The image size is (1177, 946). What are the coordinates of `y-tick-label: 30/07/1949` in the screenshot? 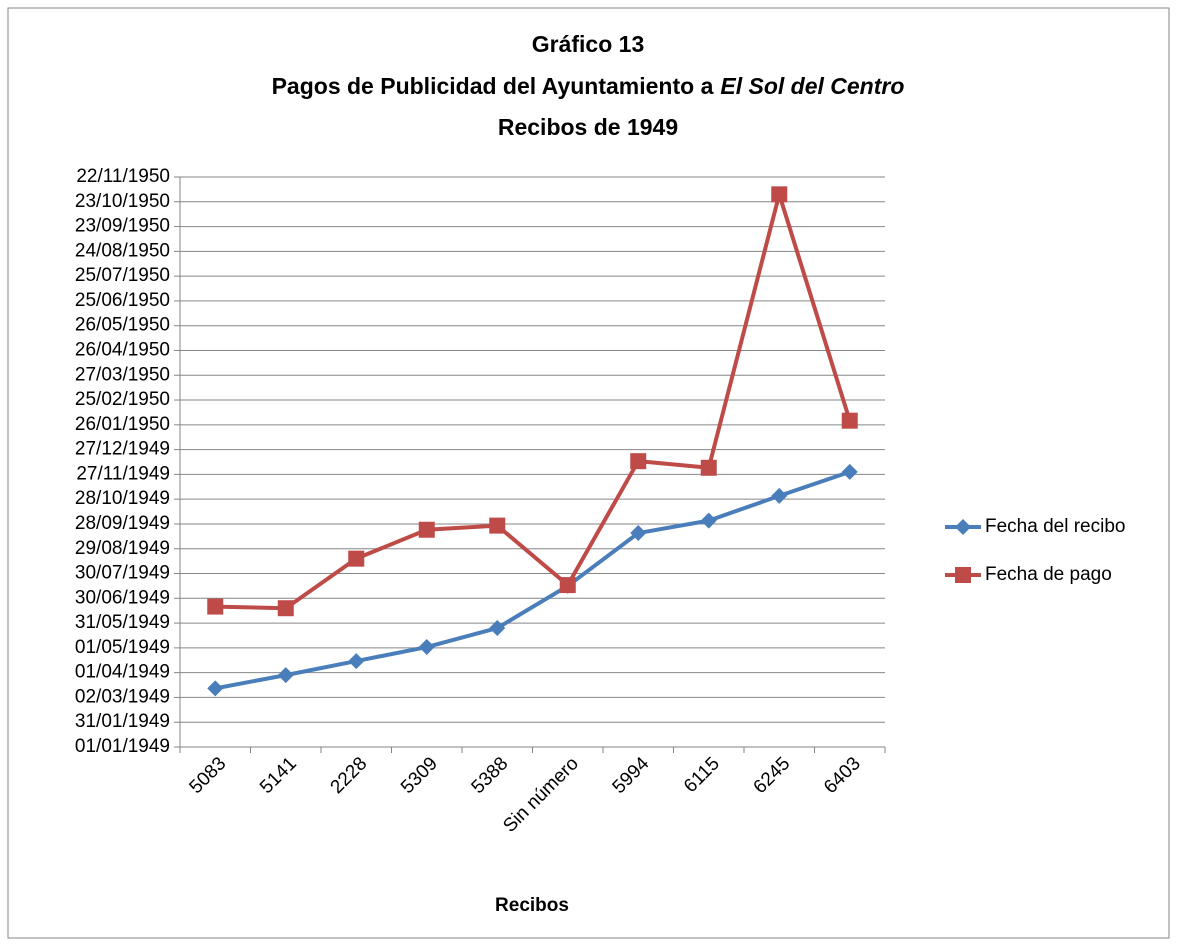 It's located at (122, 573).